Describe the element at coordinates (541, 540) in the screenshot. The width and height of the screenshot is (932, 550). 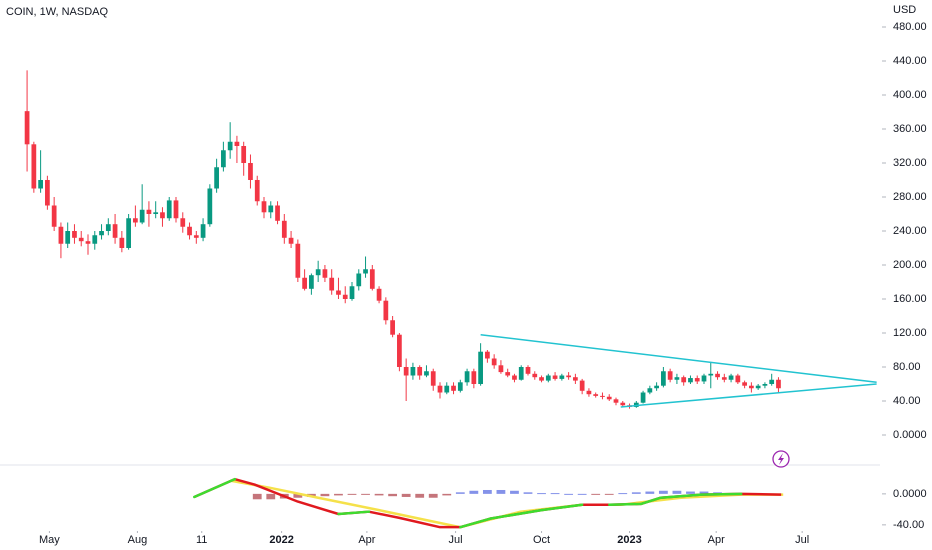
I see `x-tick-label: Oct` at that location.